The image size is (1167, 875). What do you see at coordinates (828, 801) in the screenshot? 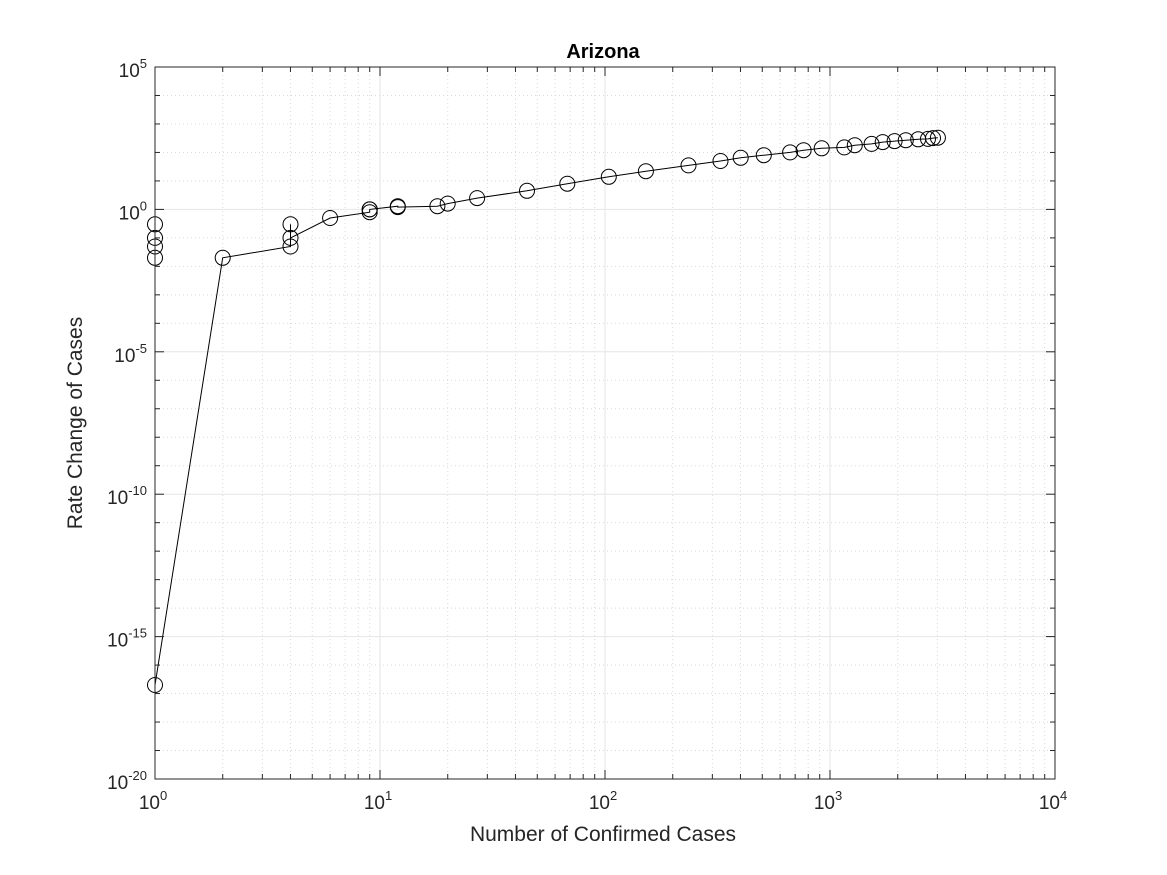
I see `x-tick-label: 10³` at bounding box center [828, 801].